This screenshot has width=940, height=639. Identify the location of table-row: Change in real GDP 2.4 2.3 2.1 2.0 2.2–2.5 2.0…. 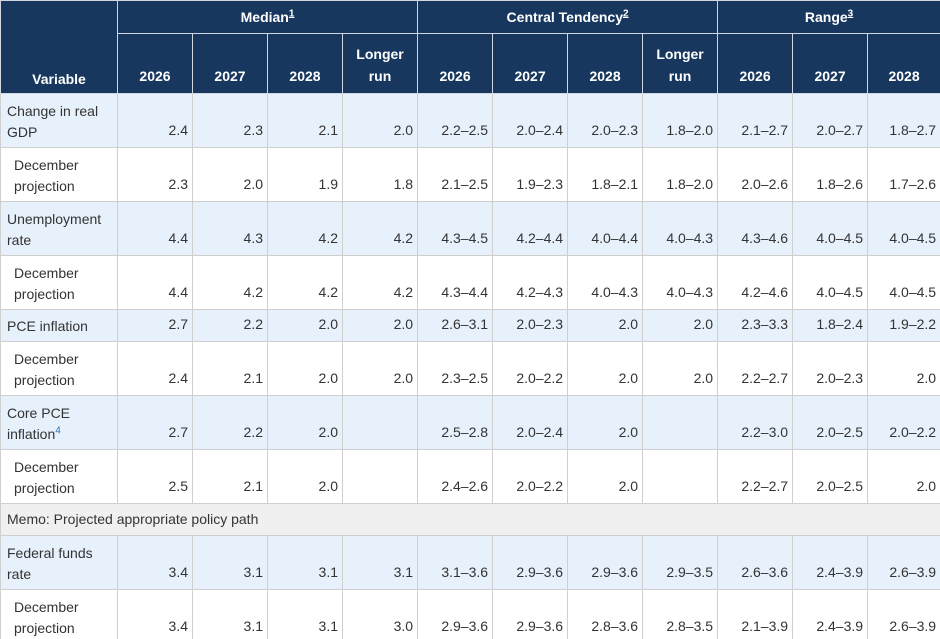
(470, 120).